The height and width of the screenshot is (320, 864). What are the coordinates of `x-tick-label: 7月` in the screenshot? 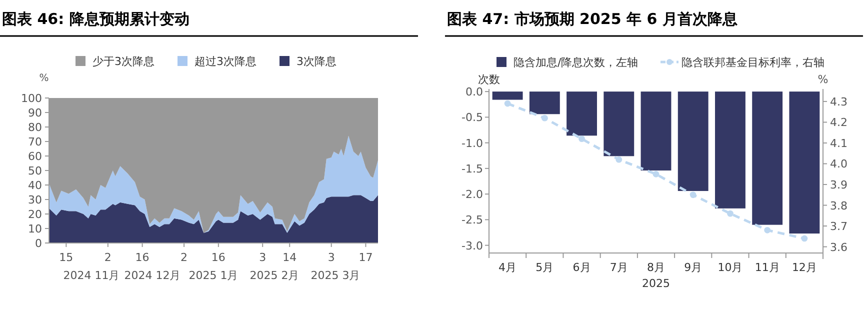 It's located at (619, 267).